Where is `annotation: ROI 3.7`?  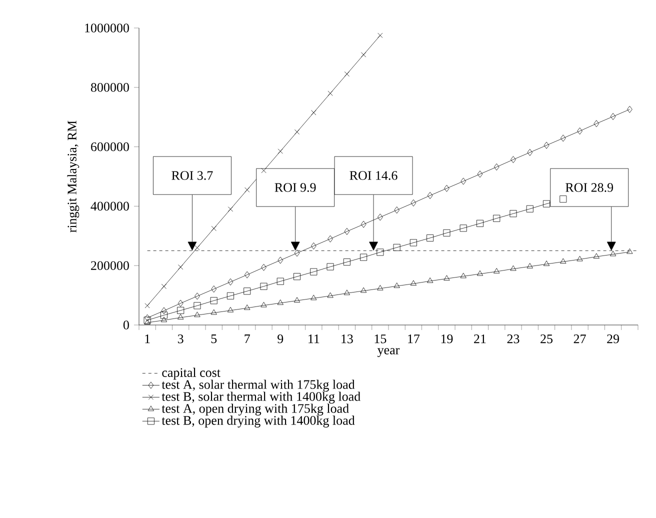 annotation: ROI 3.7 is located at coordinates (192, 175).